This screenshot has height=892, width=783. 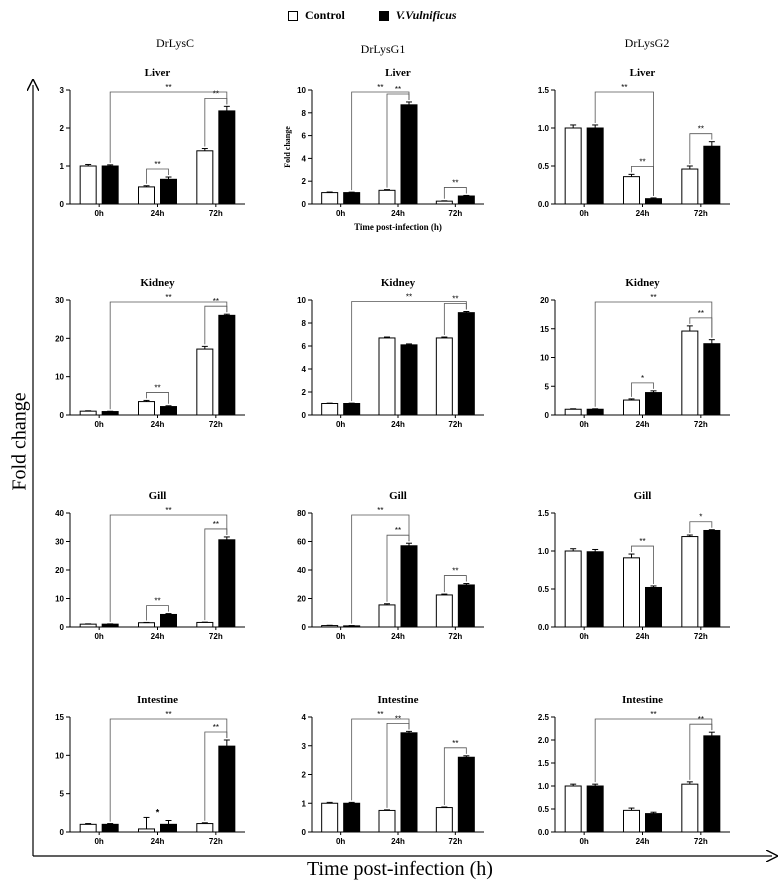 I want to click on y-tick-label: 1.5, so click(x=544, y=513).